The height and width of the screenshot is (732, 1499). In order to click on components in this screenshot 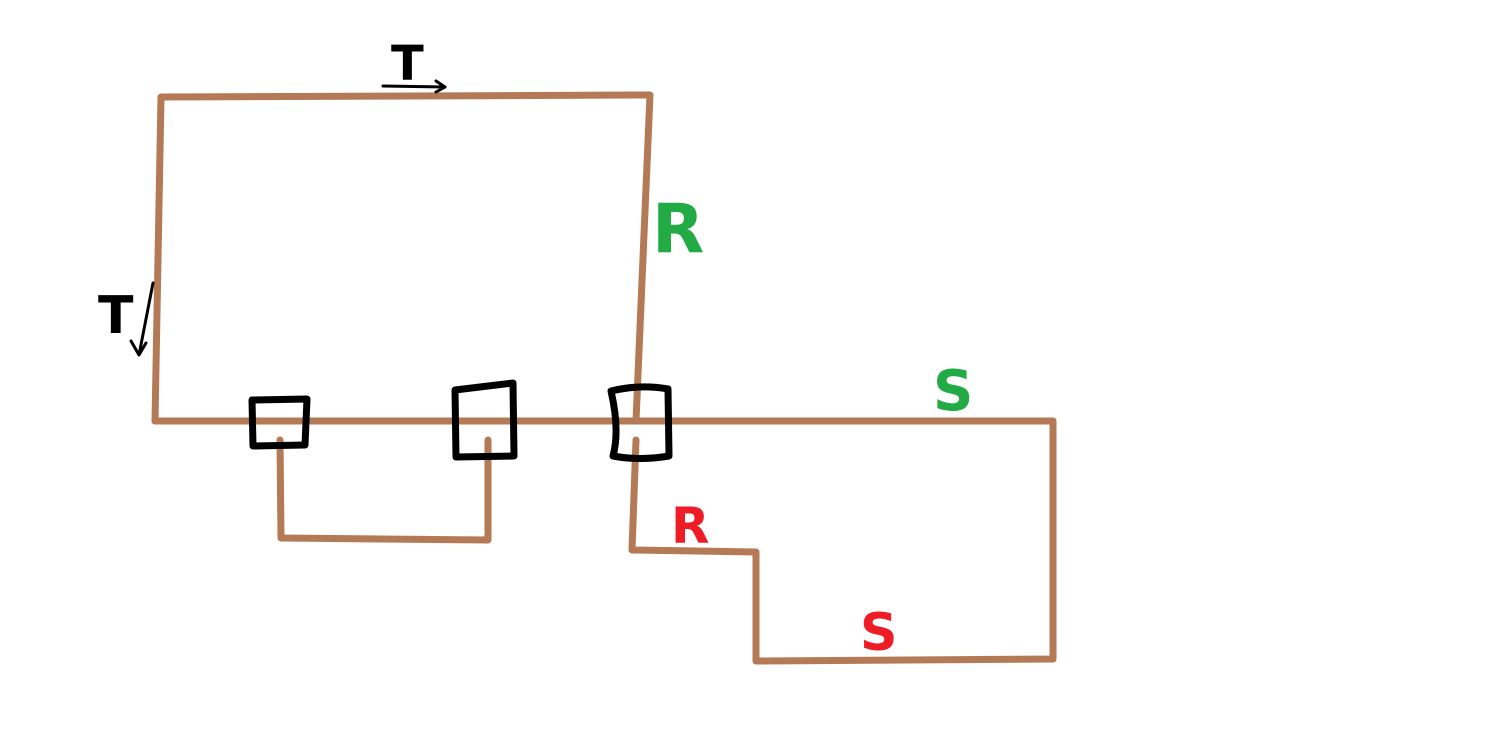, I will do `click(460, 420)`.